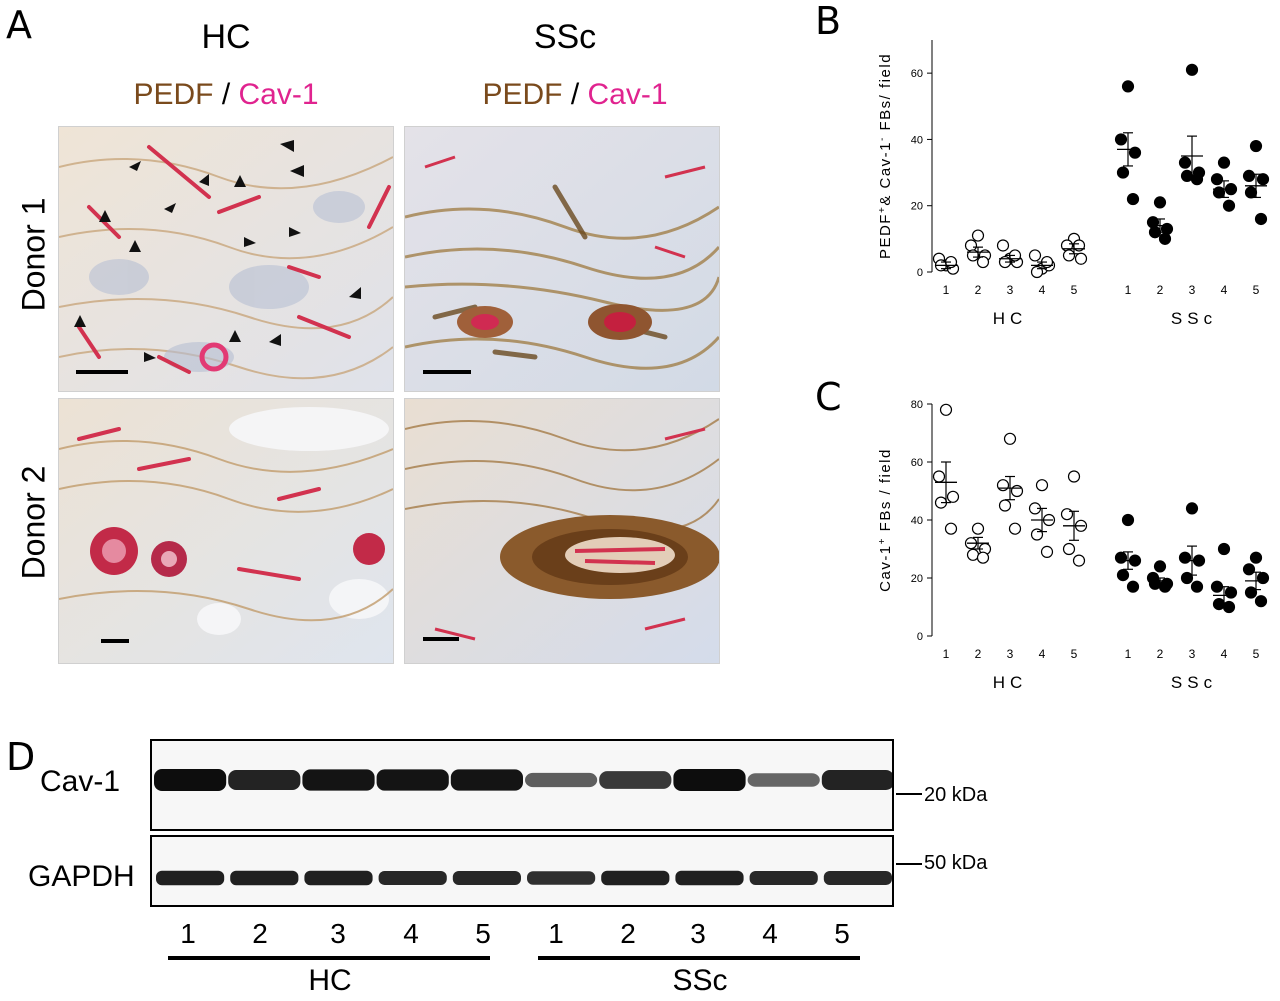  I want to click on panel-letter-a: A, so click(19, 25).